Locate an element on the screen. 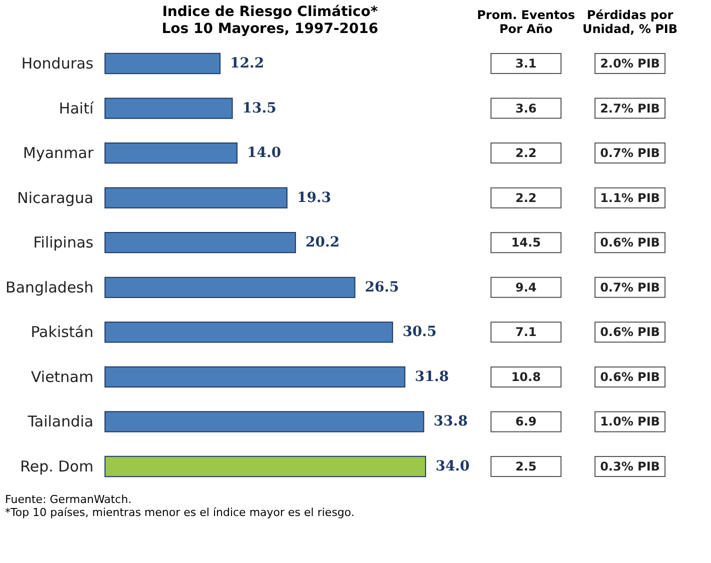  source-note: Fuente: GermanWatch. is located at coordinates (68, 499).